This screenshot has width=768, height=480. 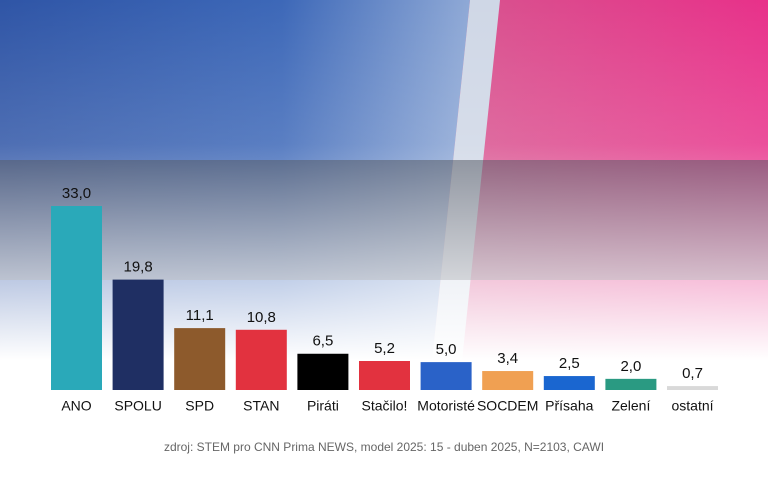 I want to click on x-tick-label: Přísaha, so click(x=569, y=406).